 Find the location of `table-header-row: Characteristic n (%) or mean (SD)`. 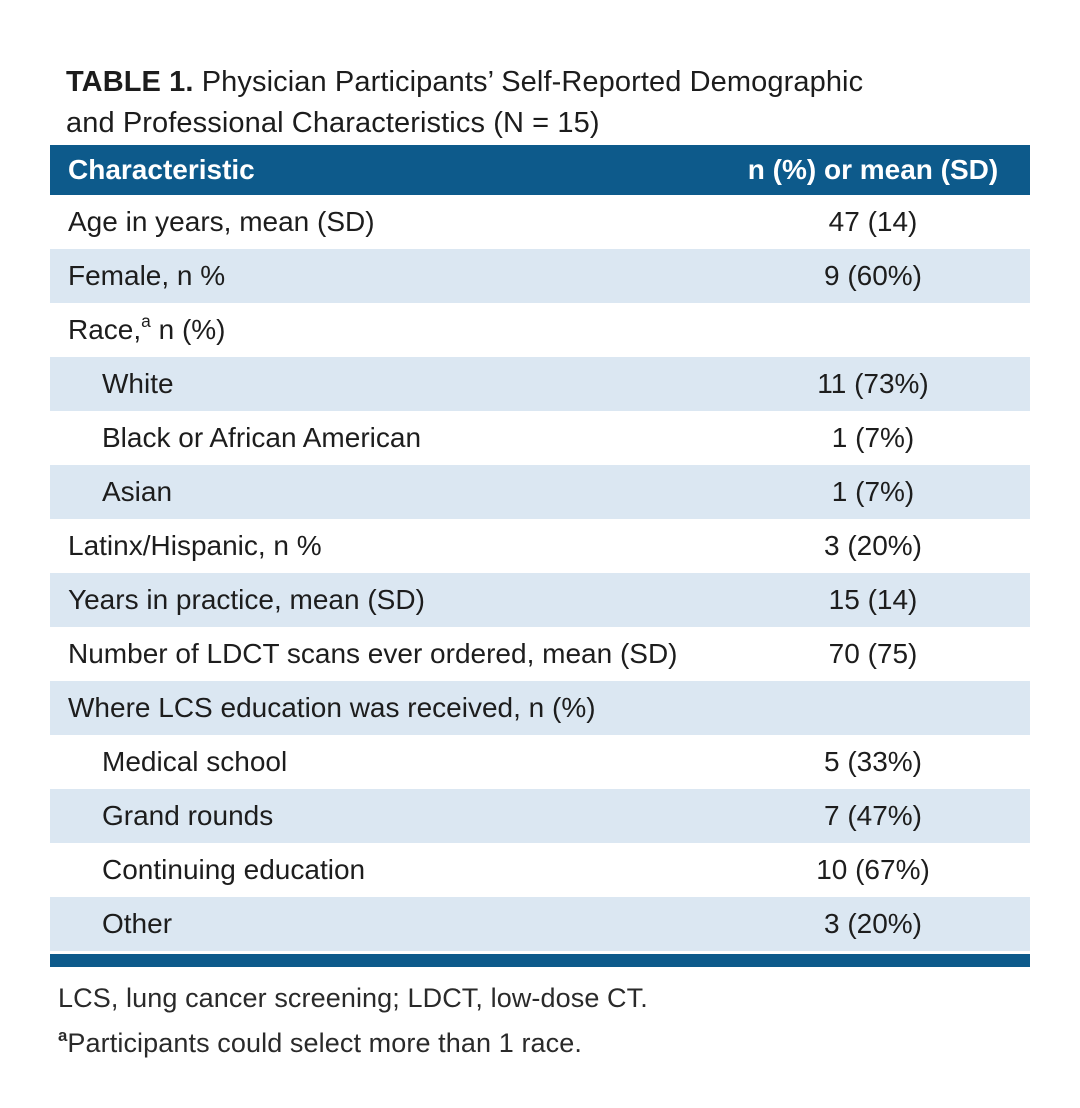

table-header-row: Characteristic n (%) or mean (SD) is located at coordinates (540, 170).